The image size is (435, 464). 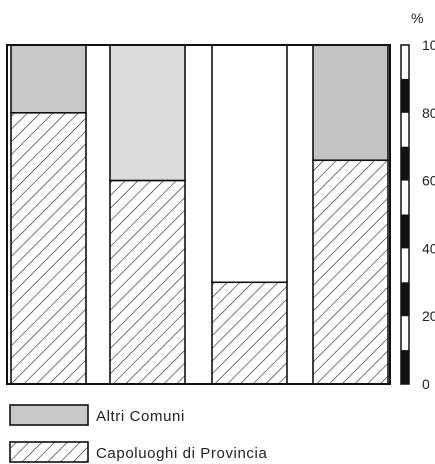 What do you see at coordinates (417, 18) in the screenshot?
I see `y-unit-label: %` at bounding box center [417, 18].